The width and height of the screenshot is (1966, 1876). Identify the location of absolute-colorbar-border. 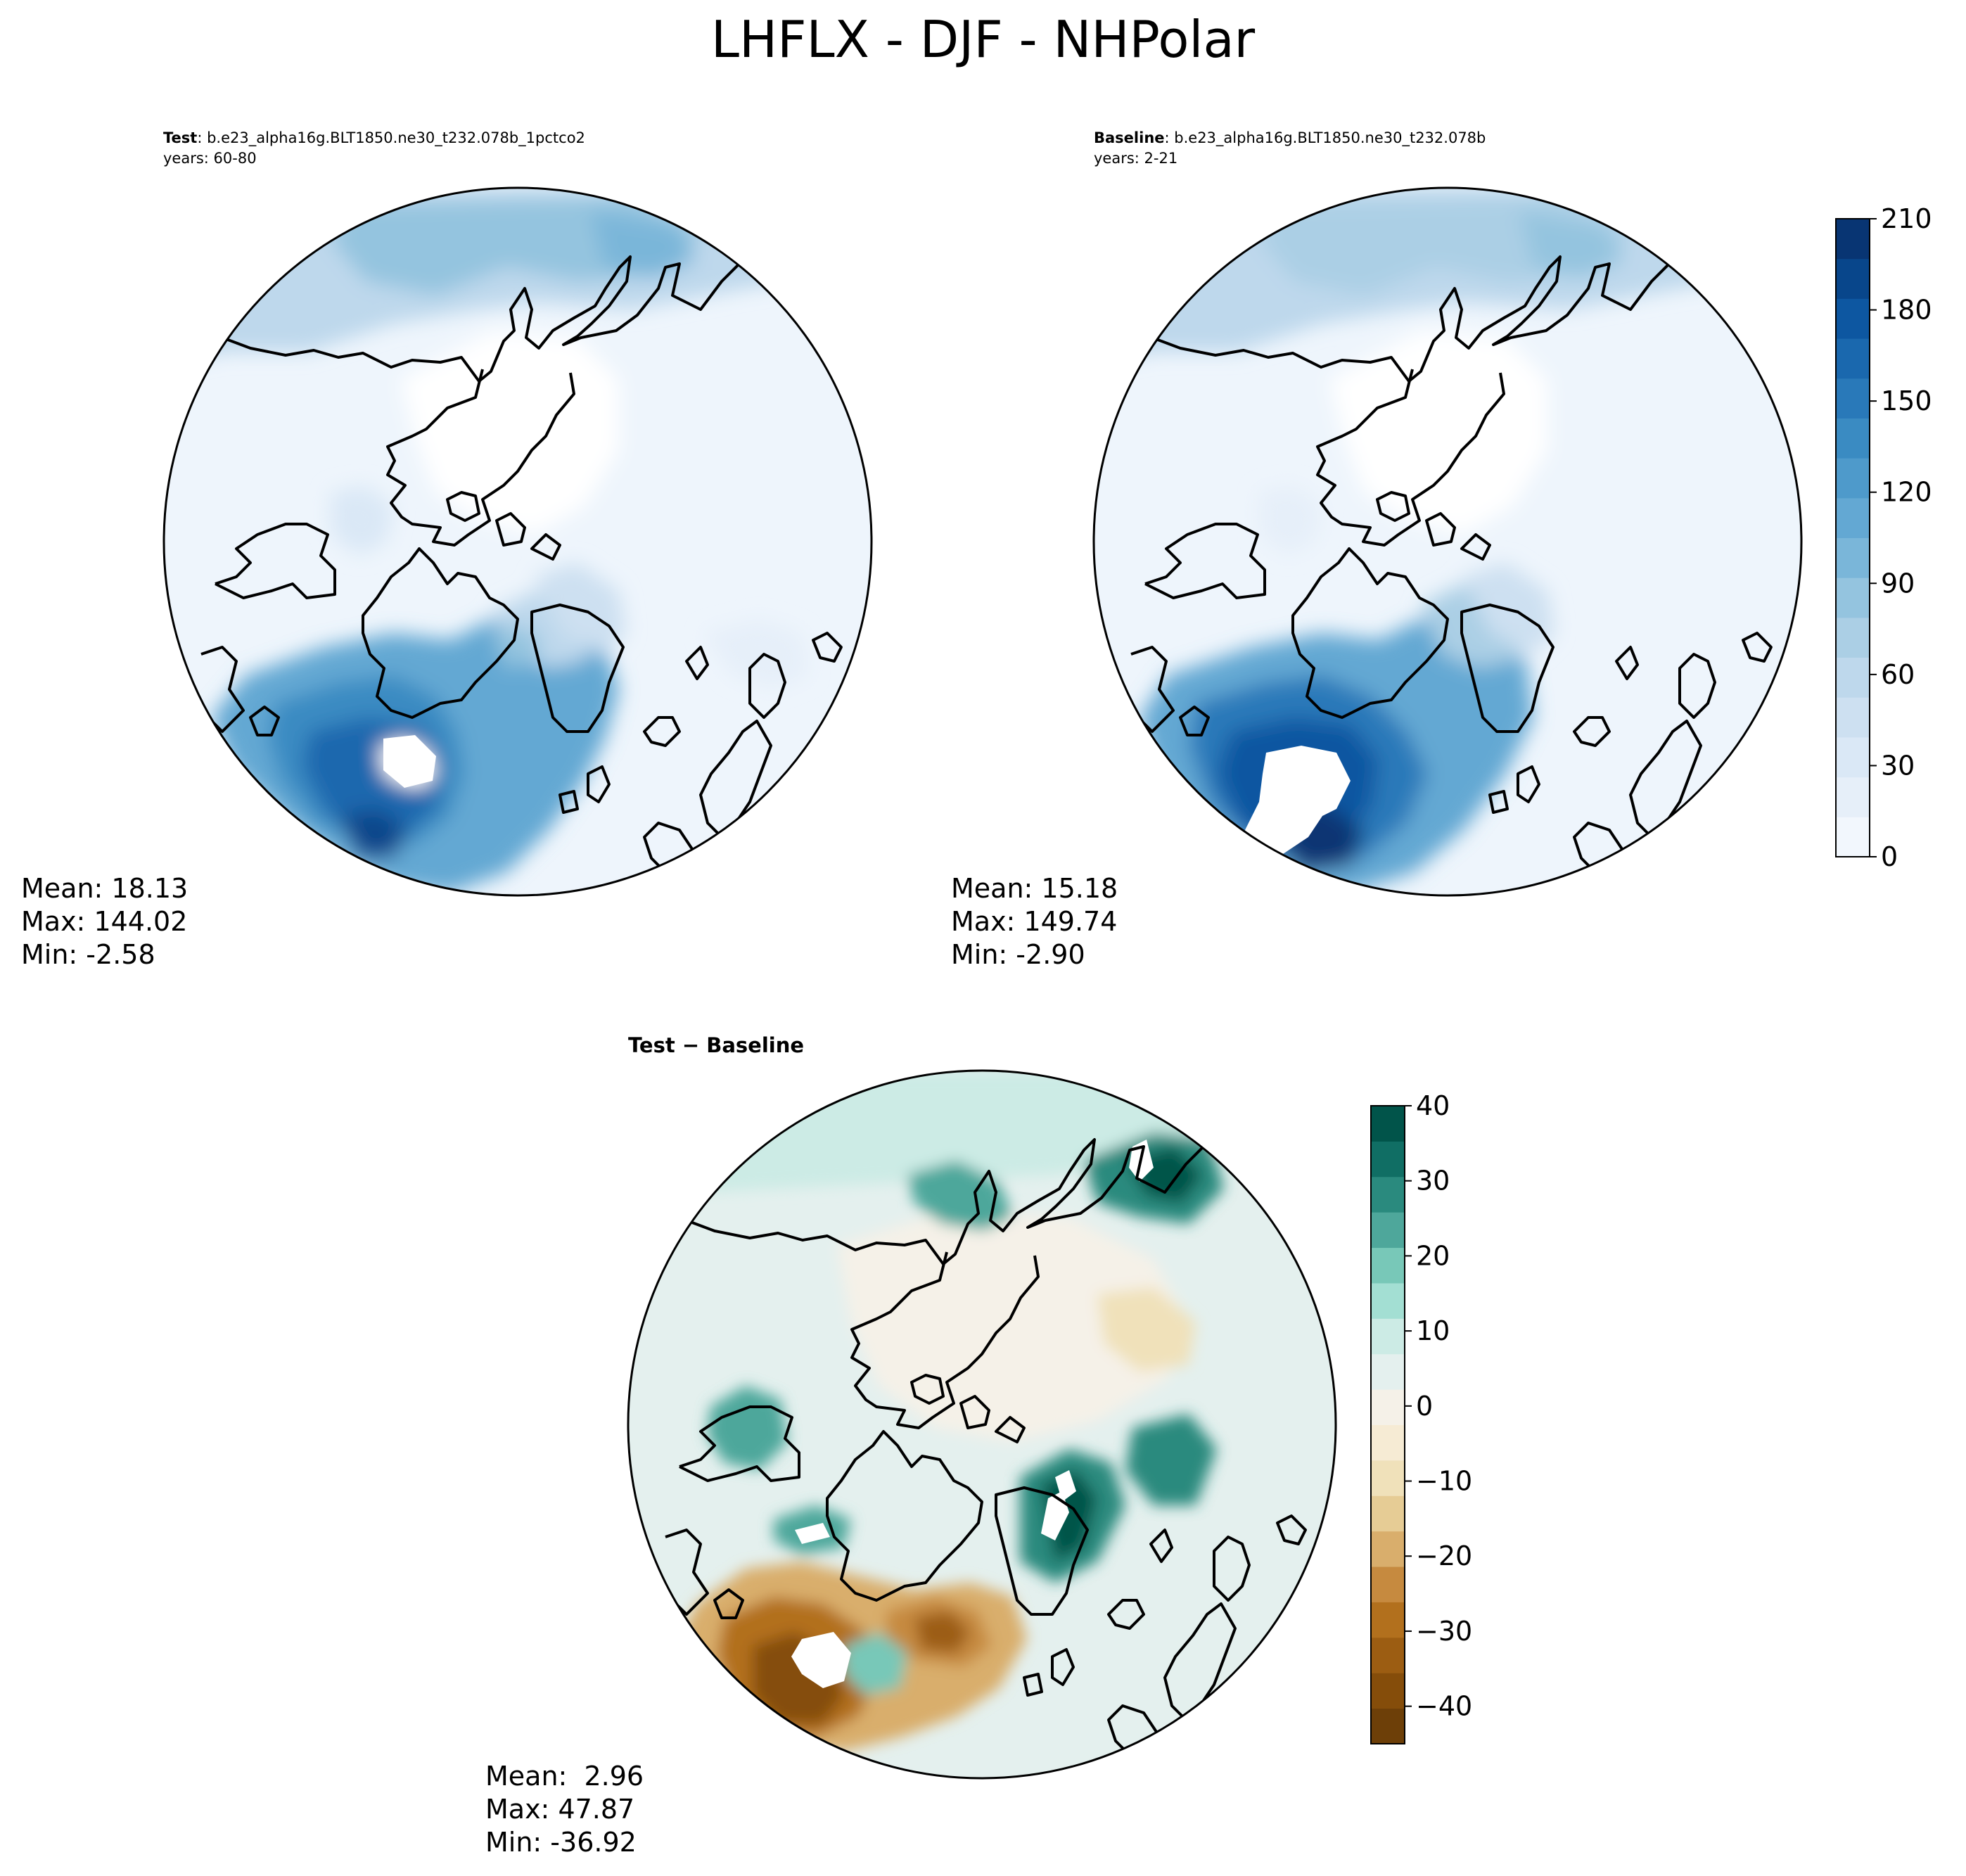
(1852, 537).